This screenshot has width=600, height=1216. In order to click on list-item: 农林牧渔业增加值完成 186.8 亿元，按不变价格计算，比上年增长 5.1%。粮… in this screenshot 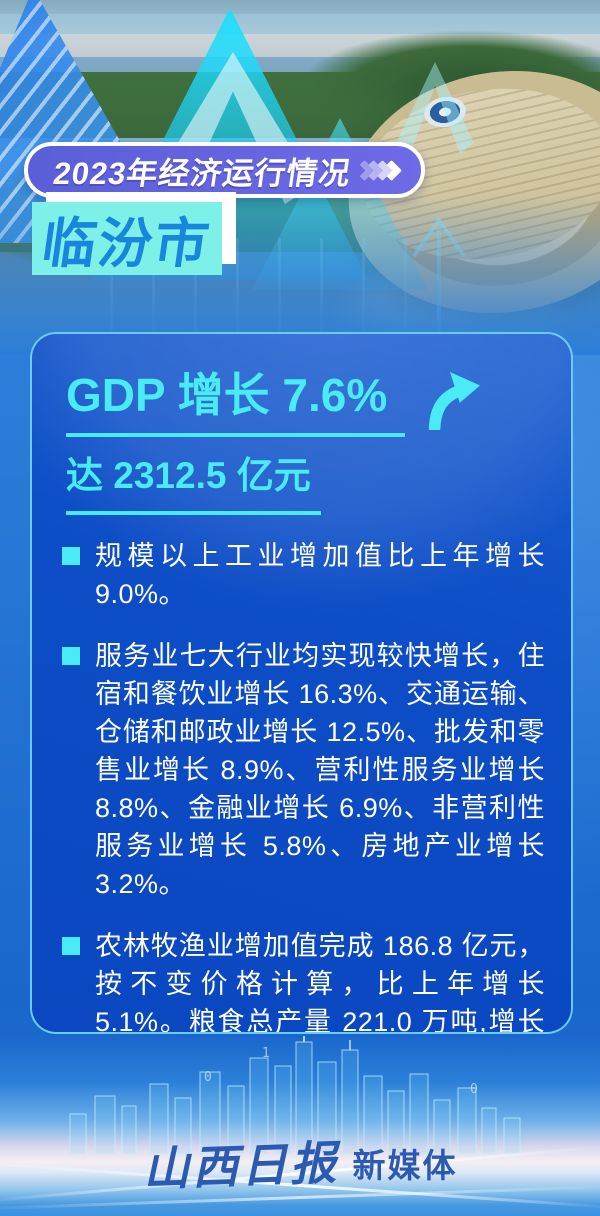, I will do `click(303, 980)`.